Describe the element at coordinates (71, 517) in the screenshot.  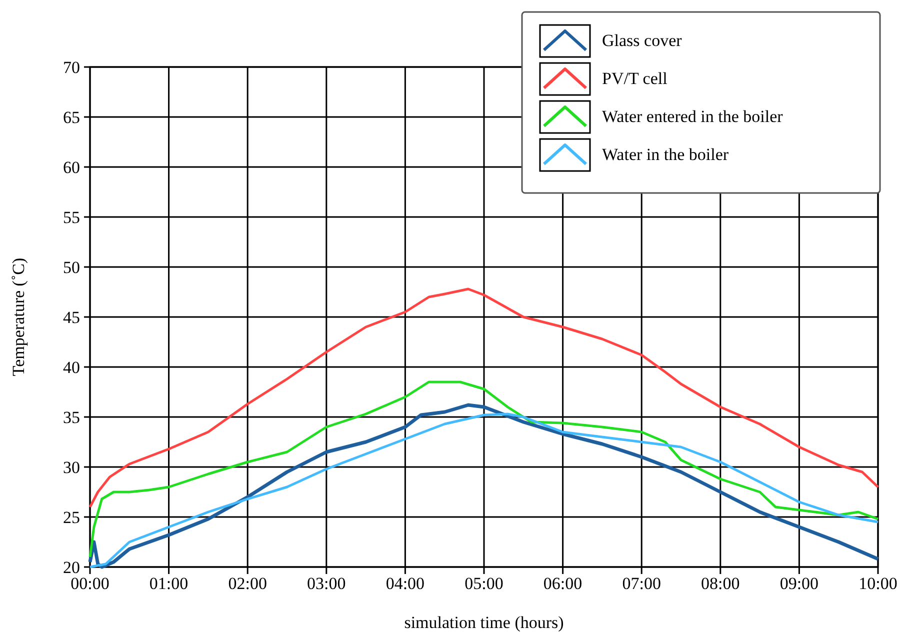
I see `y-tick-label: 25` at that location.